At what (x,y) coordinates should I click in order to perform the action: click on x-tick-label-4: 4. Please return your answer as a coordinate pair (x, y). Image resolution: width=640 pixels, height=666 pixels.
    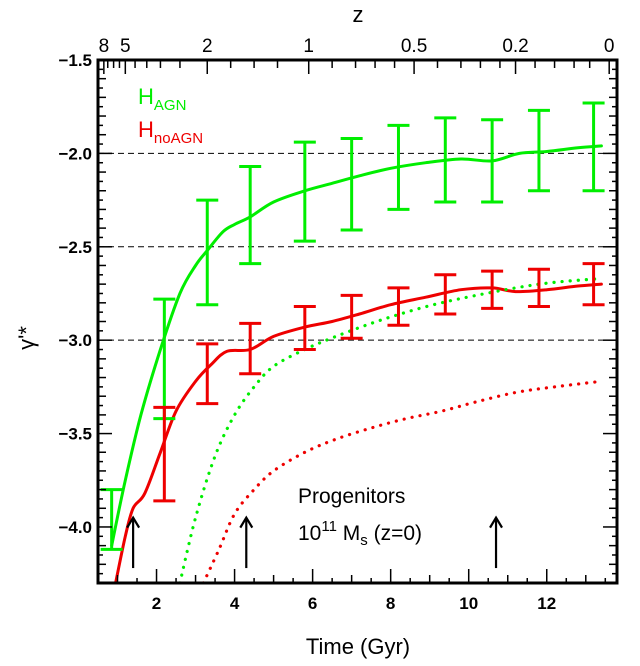
    Looking at the image, I should click on (235, 603).